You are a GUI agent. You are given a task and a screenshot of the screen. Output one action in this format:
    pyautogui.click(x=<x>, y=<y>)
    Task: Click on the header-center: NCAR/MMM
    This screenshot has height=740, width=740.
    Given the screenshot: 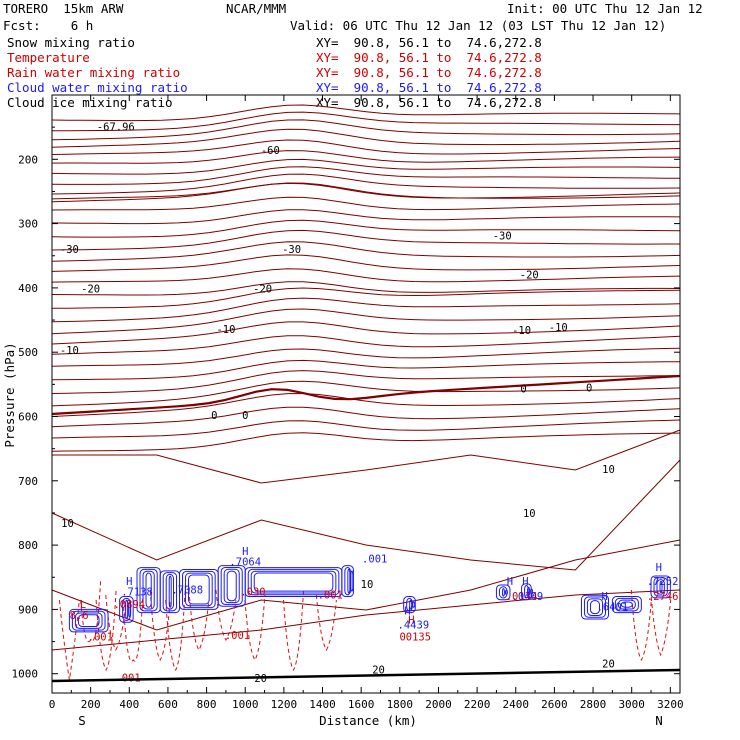 What is the action you would take?
    pyautogui.click(x=256, y=8)
    